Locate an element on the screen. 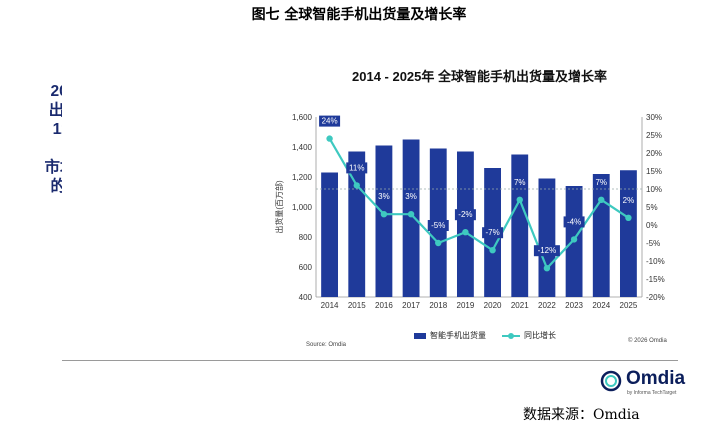 Image resolution: width=718 pixels, height=429 pixels. chart-legend: 智能手机出货量 同比增长 is located at coordinates (490, 335).